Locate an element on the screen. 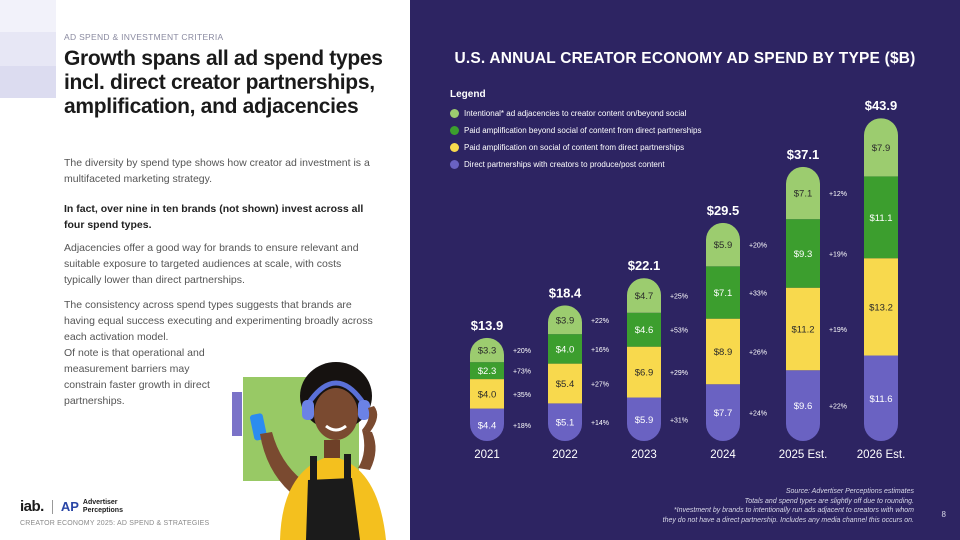  segment-value-label: $4.7 is located at coordinates (644, 296).